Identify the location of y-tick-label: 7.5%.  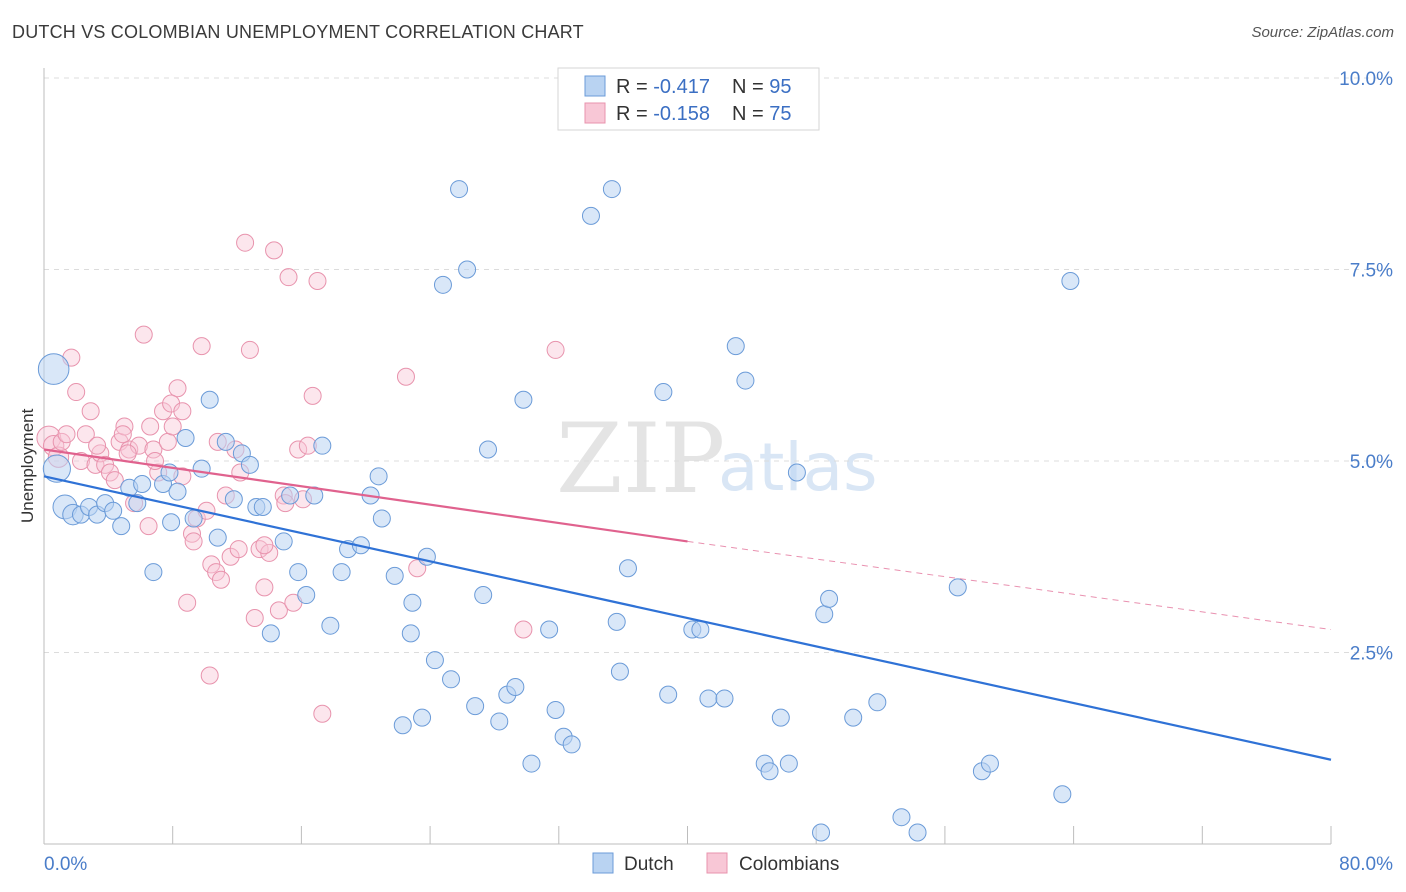
(1371, 271).